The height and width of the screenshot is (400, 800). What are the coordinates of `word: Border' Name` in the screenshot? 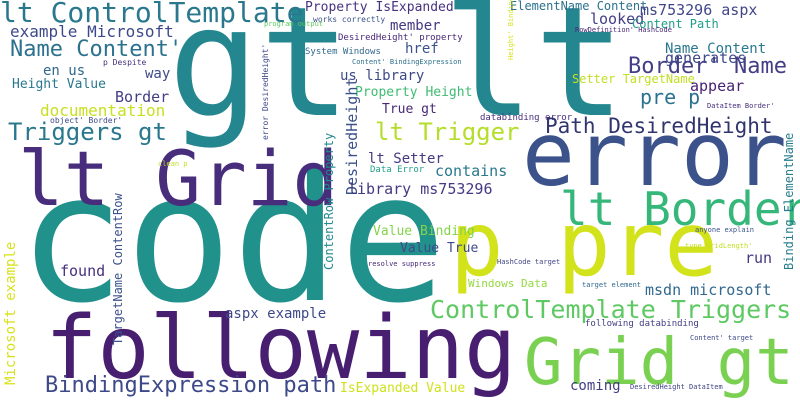 It's located at (707, 66).